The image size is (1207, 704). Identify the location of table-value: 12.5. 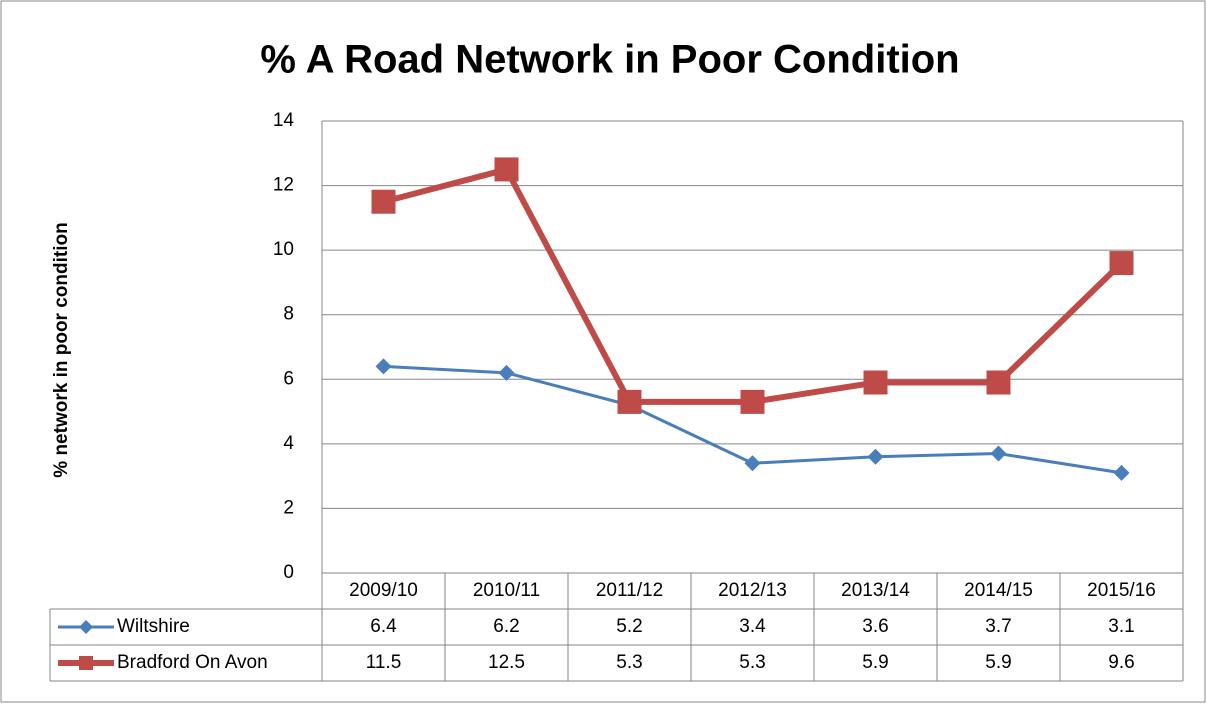
(506, 662).